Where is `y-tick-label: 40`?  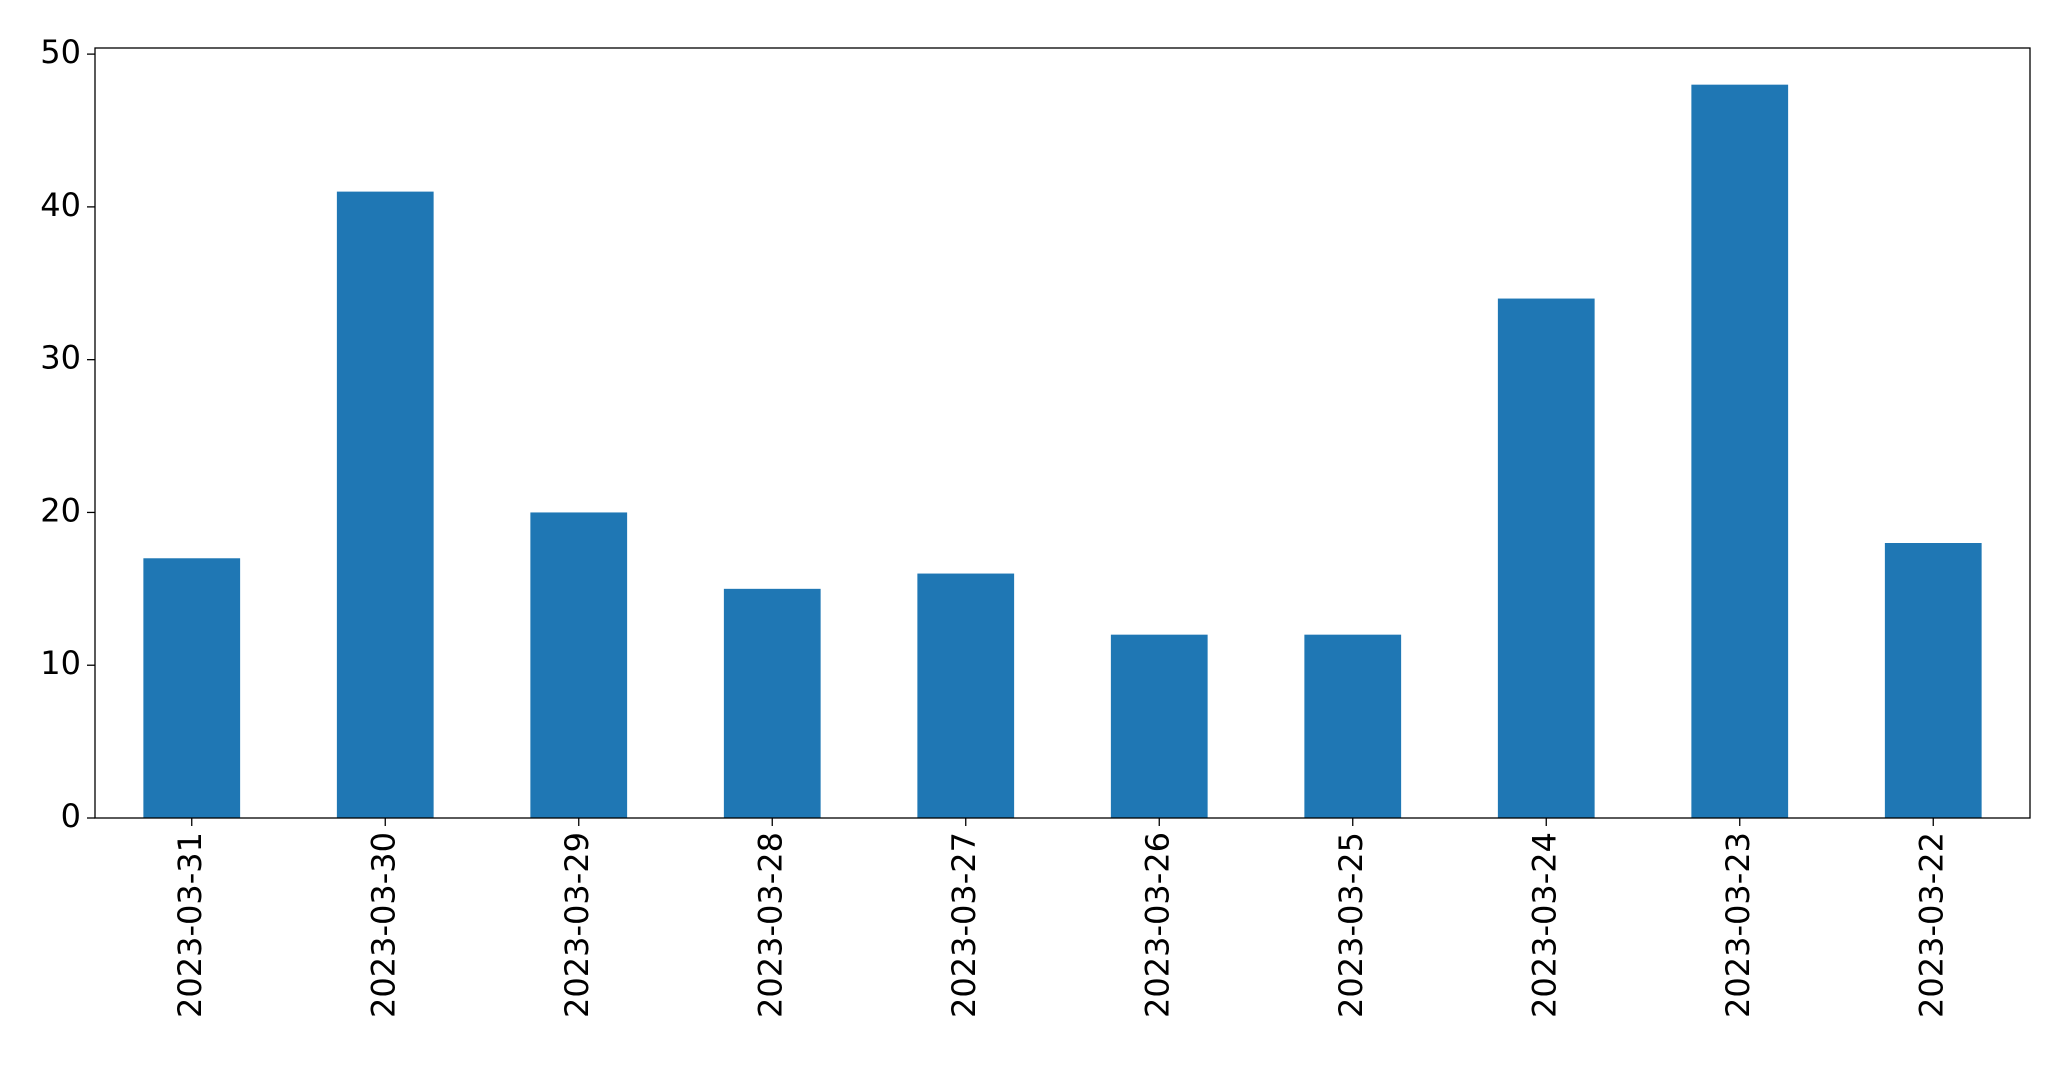
y-tick-label: 40 is located at coordinates (60, 205).